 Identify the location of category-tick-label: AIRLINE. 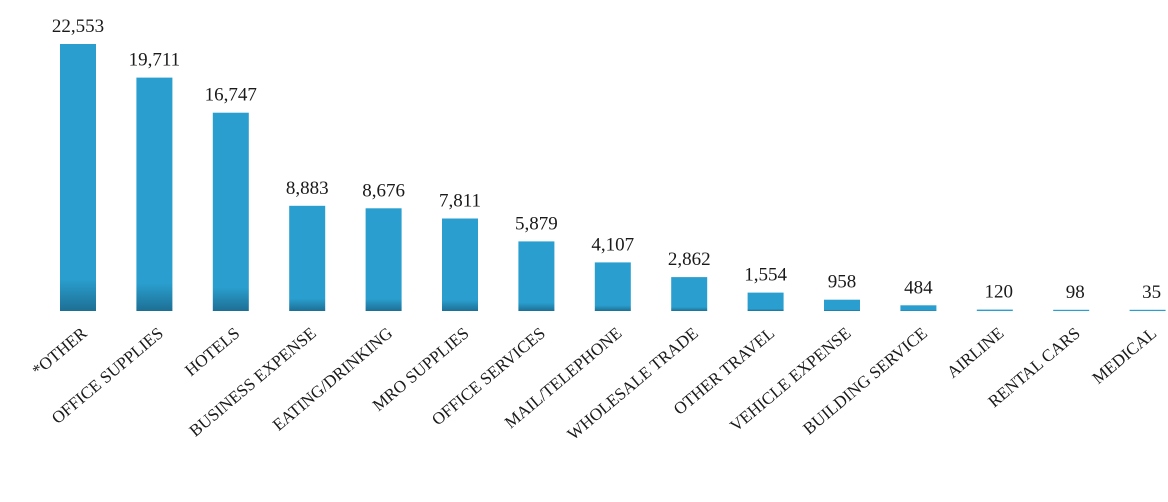
(975, 353).